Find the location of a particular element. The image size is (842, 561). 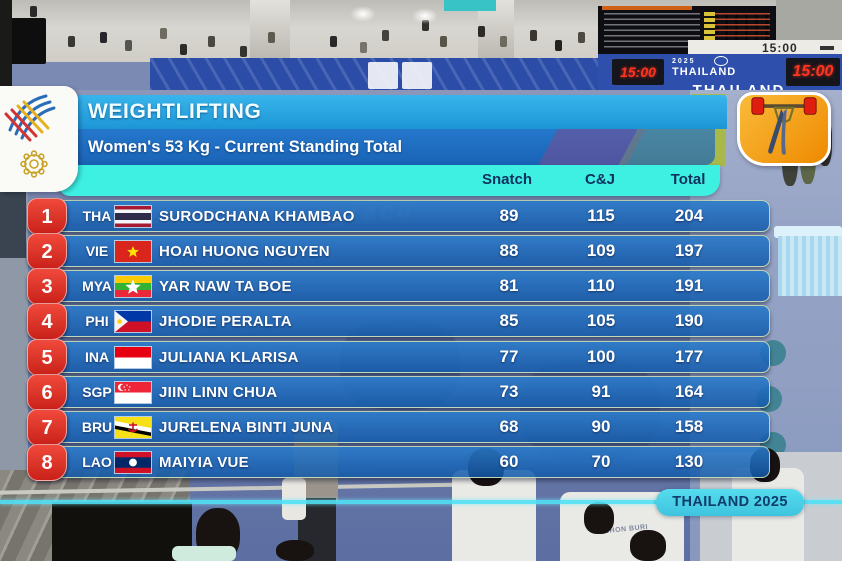

rank-badge: 7 is located at coordinates (47, 427).